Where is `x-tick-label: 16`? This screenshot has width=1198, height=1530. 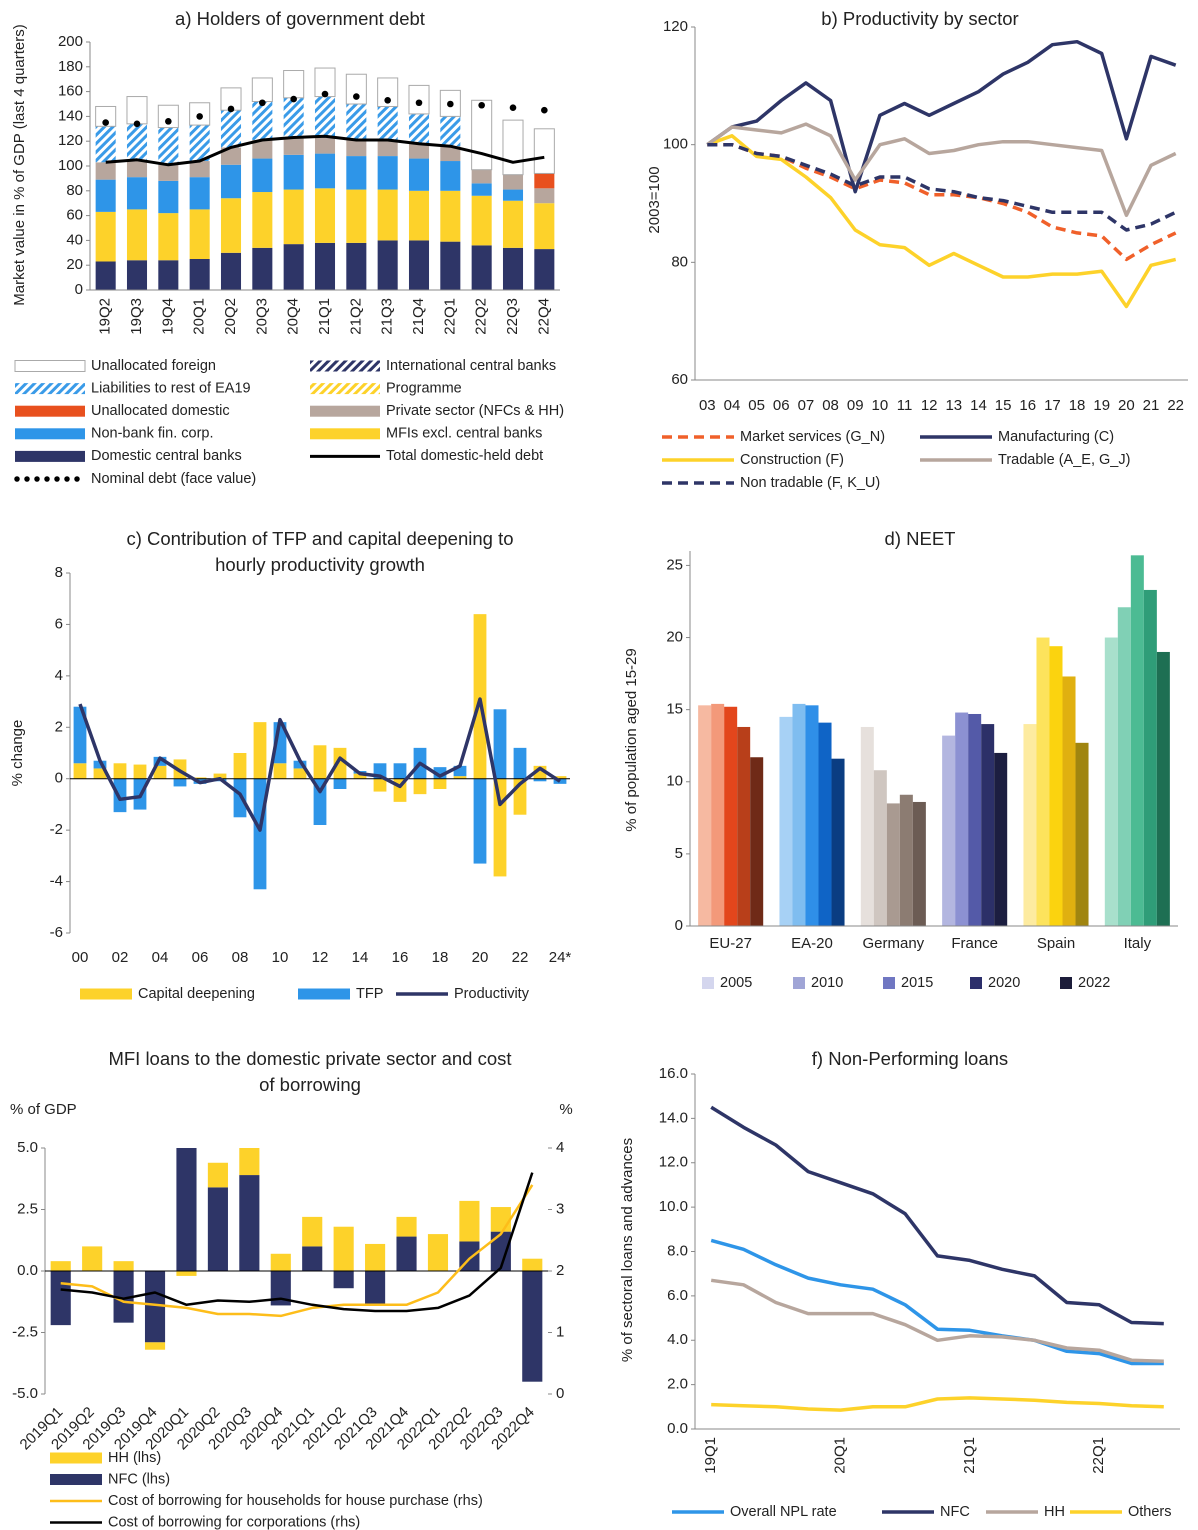 x-tick-label: 16 is located at coordinates (1027, 405).